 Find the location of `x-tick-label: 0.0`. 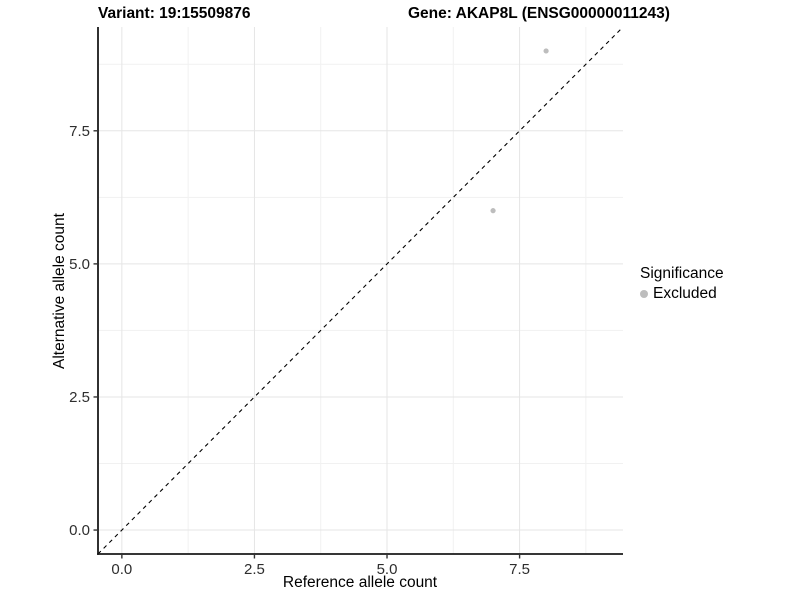

x-tick-label: 0.0 is located at coordinates (121, 569).